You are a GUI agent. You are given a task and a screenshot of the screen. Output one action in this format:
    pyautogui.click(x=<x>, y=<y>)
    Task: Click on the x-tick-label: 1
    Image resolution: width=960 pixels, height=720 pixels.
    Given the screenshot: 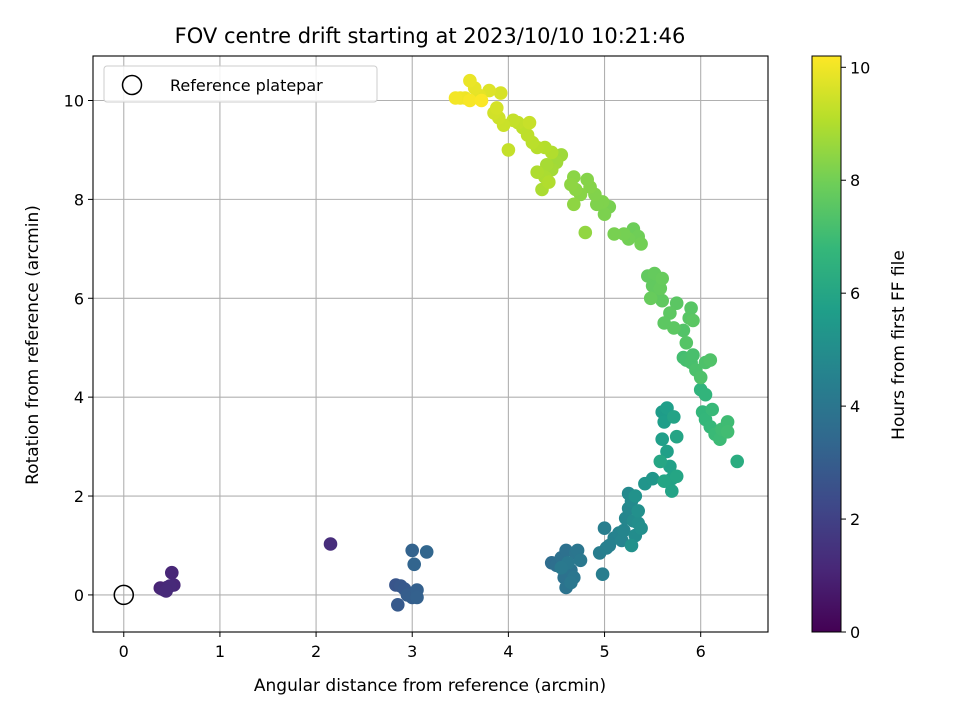 What is the action you would take?
    pyautogui.click(x=220, y=651)
    